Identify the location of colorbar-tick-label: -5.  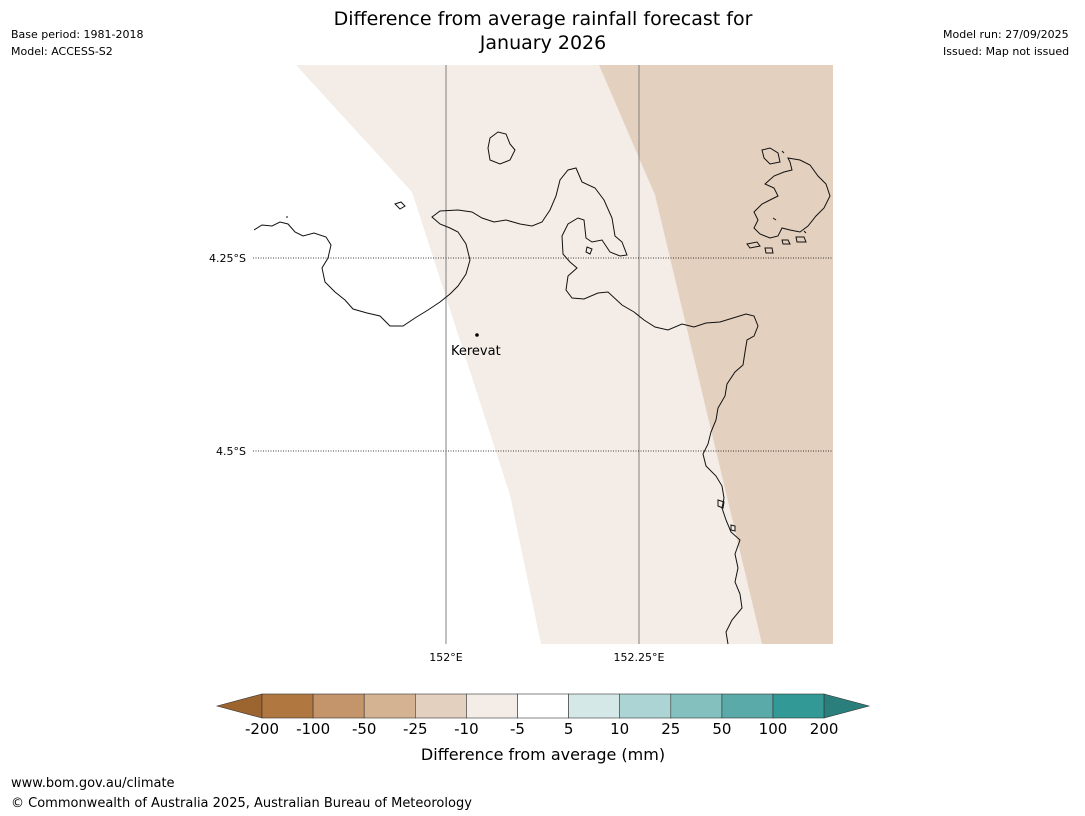
(517, 729).